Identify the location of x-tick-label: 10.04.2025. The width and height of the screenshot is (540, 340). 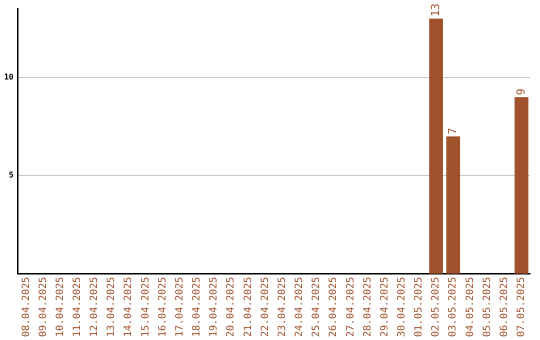
(60, 307).